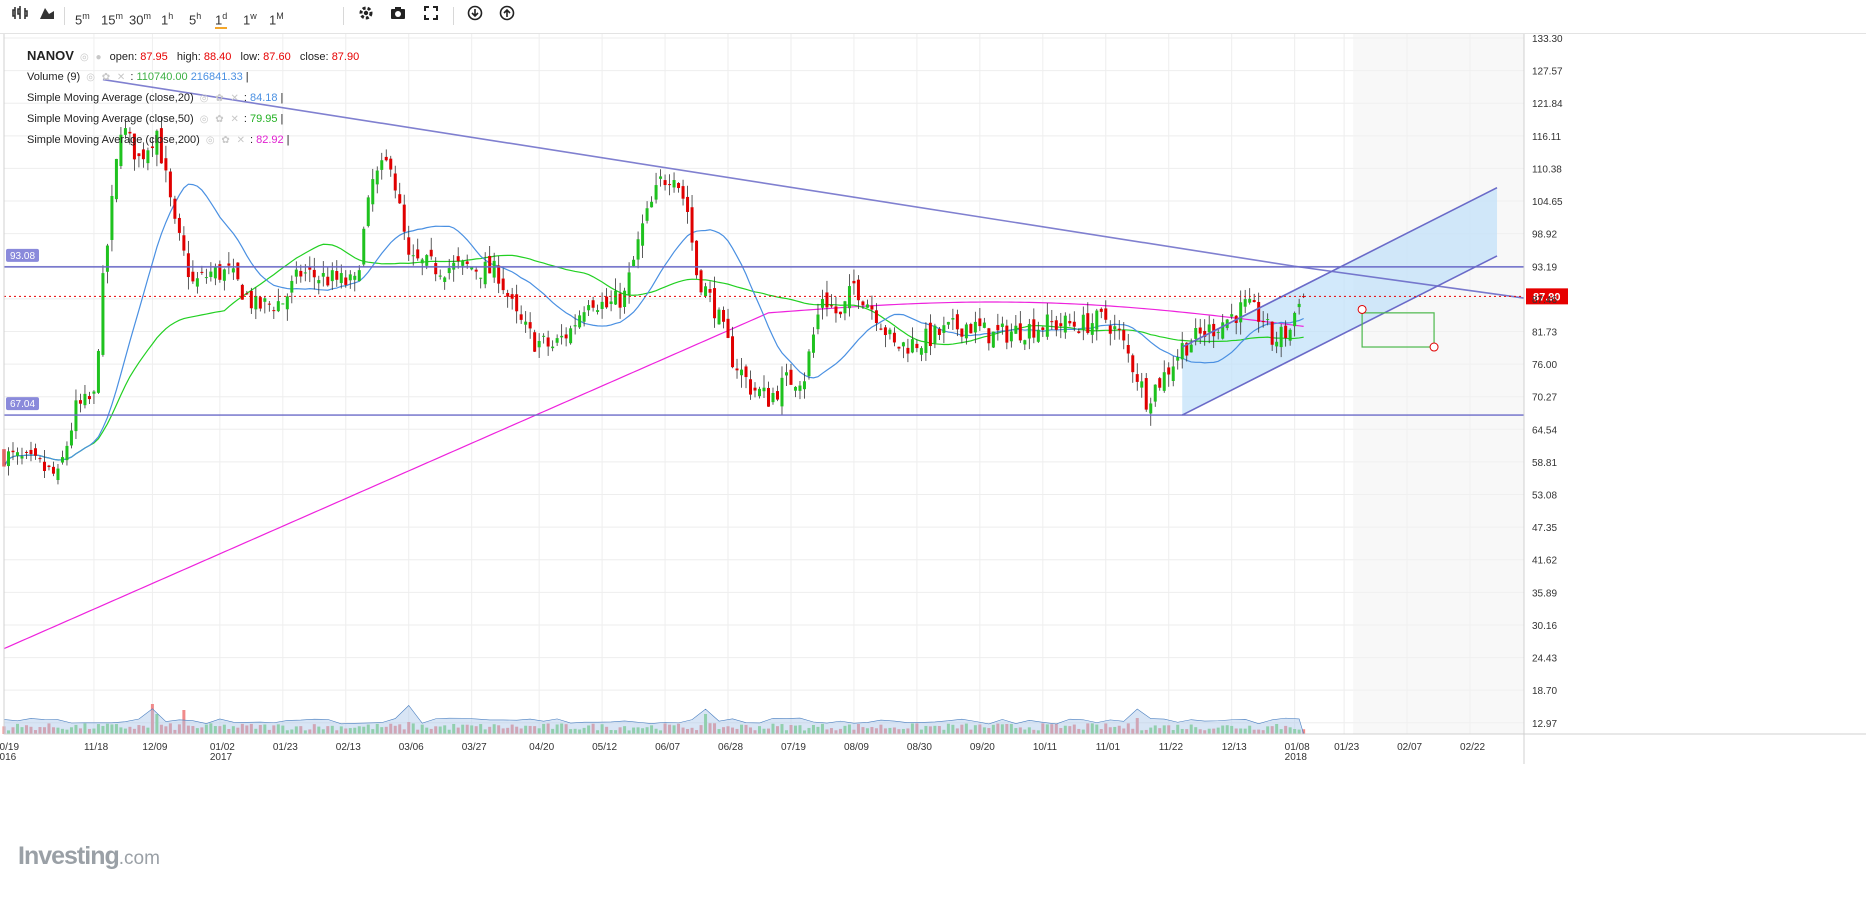  Describe the element at coordinates (47, 16) in the screenshot. I see `area-chart-icon` at that location.